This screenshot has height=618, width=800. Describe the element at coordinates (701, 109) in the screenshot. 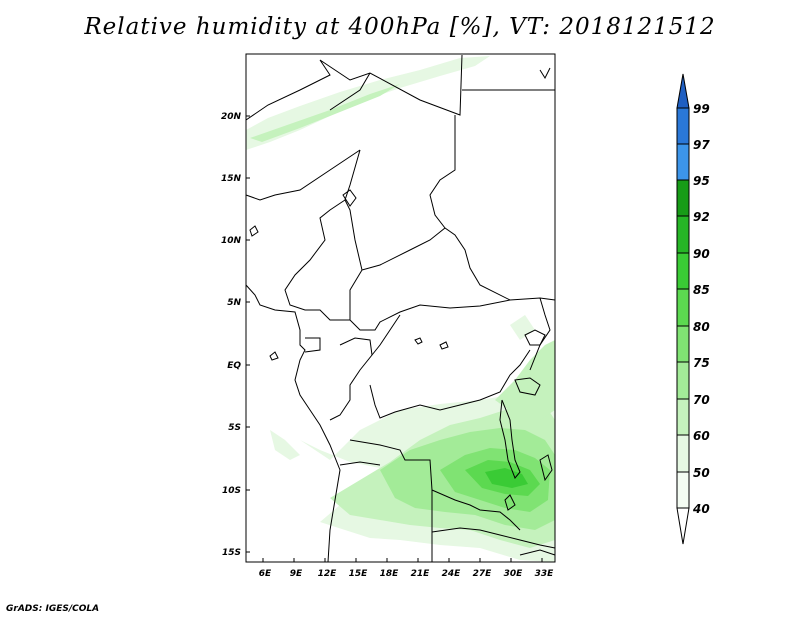

I see `colorbar-label: 99` at that location.